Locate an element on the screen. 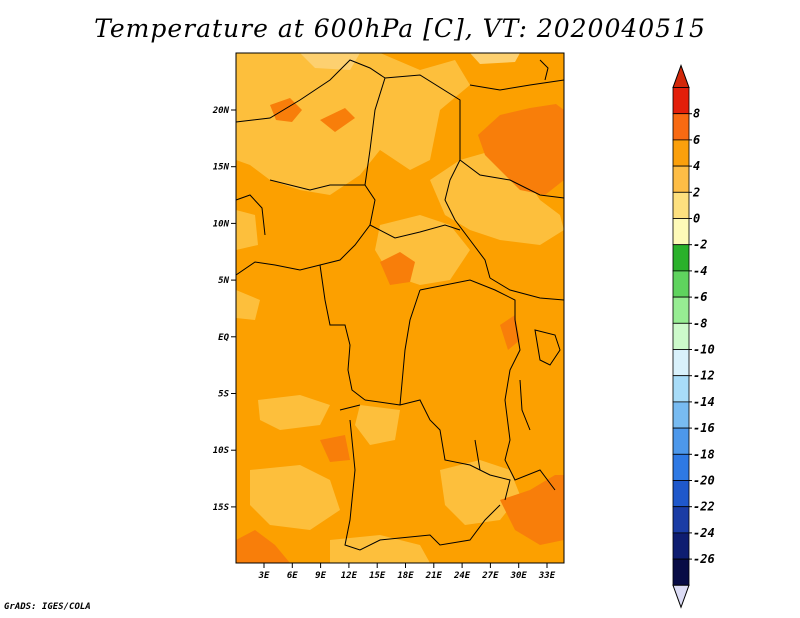 This screenshot has width=800, height=618. colorbar-label: 6 is located at coordinates (696, 140).